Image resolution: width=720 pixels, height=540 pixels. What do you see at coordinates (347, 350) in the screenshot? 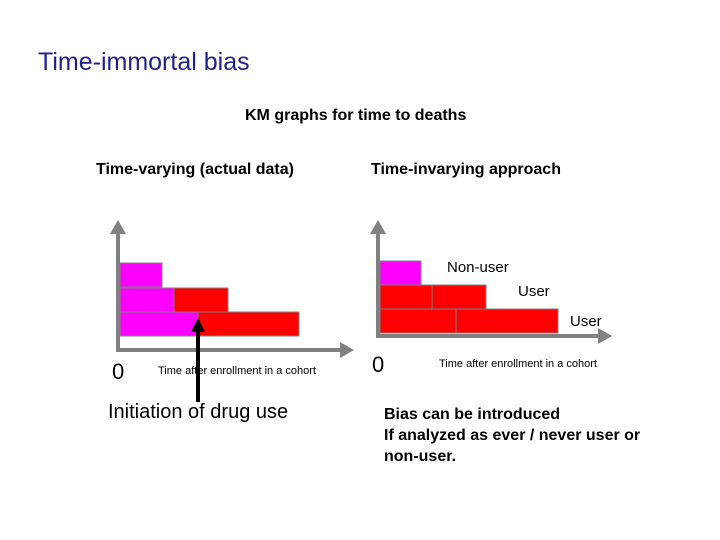
I see `left-x-axis-arrowhead` at bounding box center [347, 350].